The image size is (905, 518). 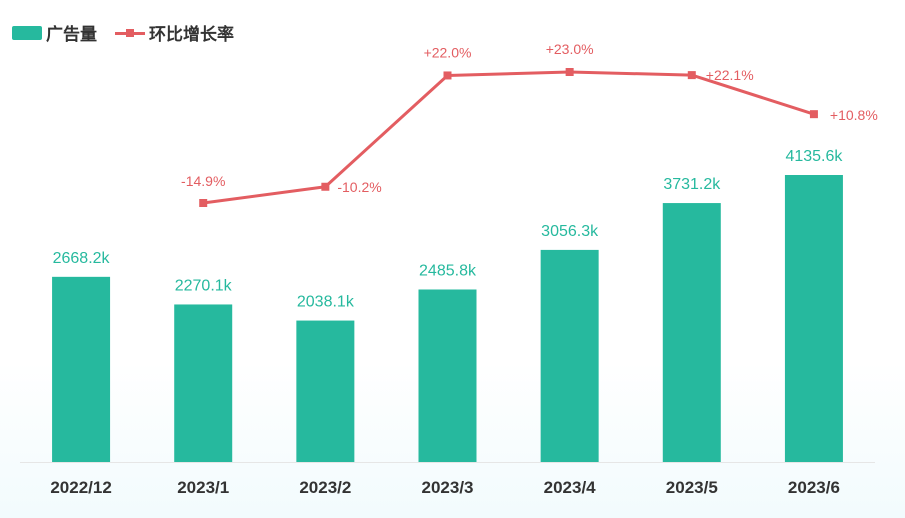 What do you see at coordinates (325, 487) in the screenshot?
I see `x-tick-label: 2023/2` at bounding box center [325, 487].